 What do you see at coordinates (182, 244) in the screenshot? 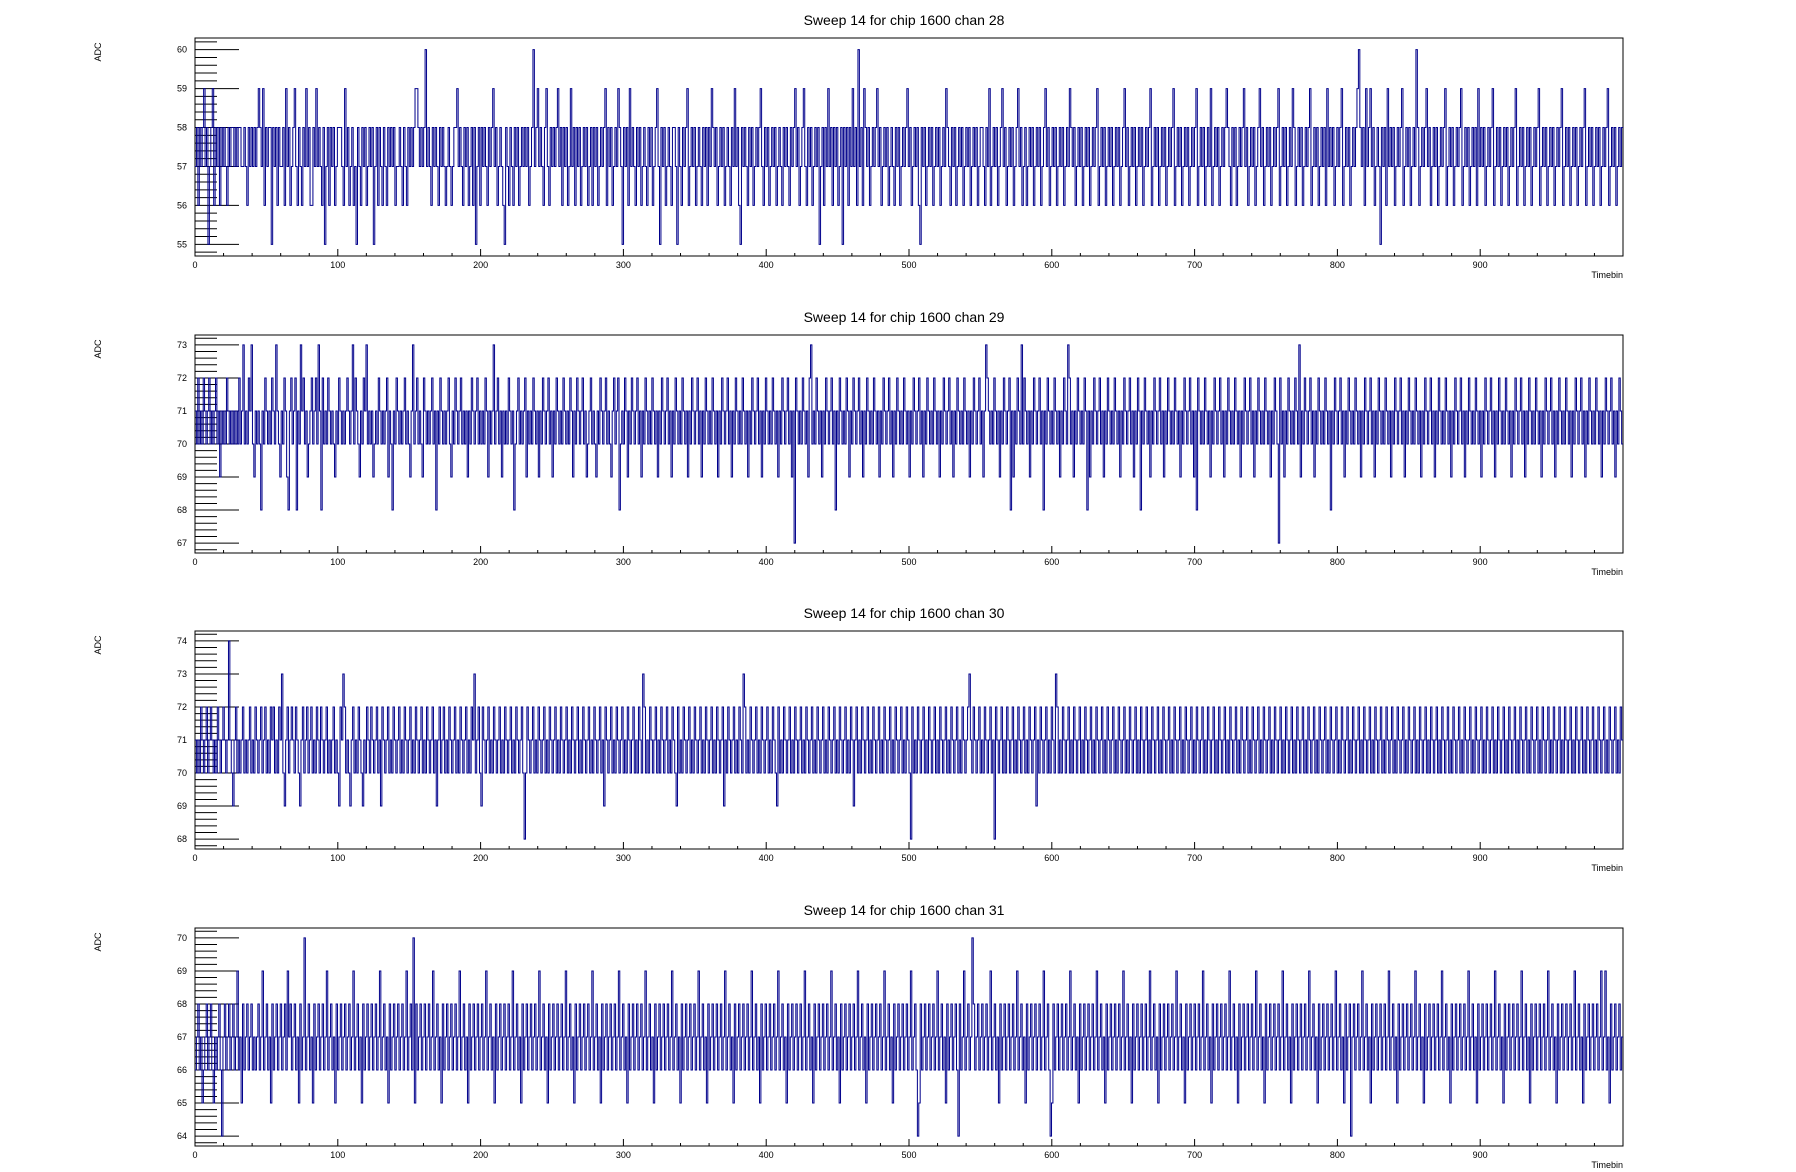
I see `y-tick-label: 55` at bounding box center [182, 244].